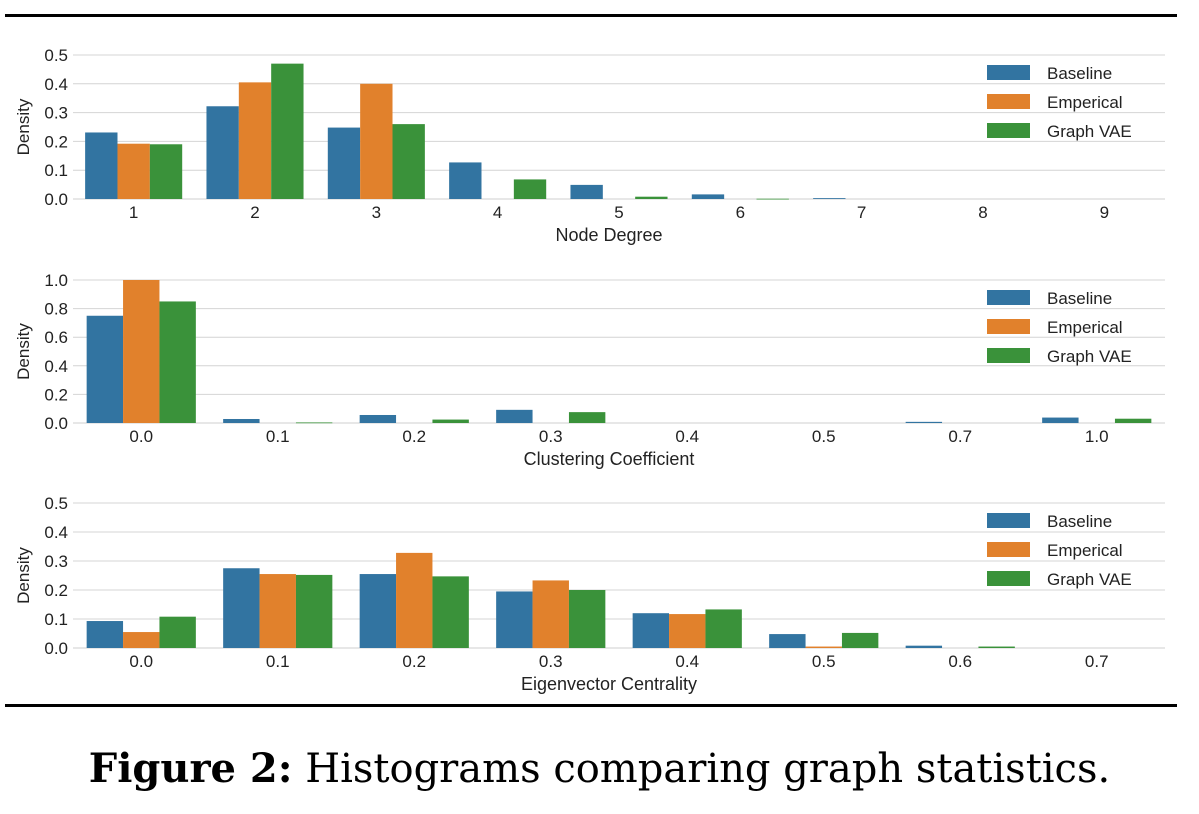 This screenshot has height=814, width=1199. What do you see at coordinates (824, 436) in the screenshot?
I see `x-tick-label: 0.5` at bounding box center [824, 436].